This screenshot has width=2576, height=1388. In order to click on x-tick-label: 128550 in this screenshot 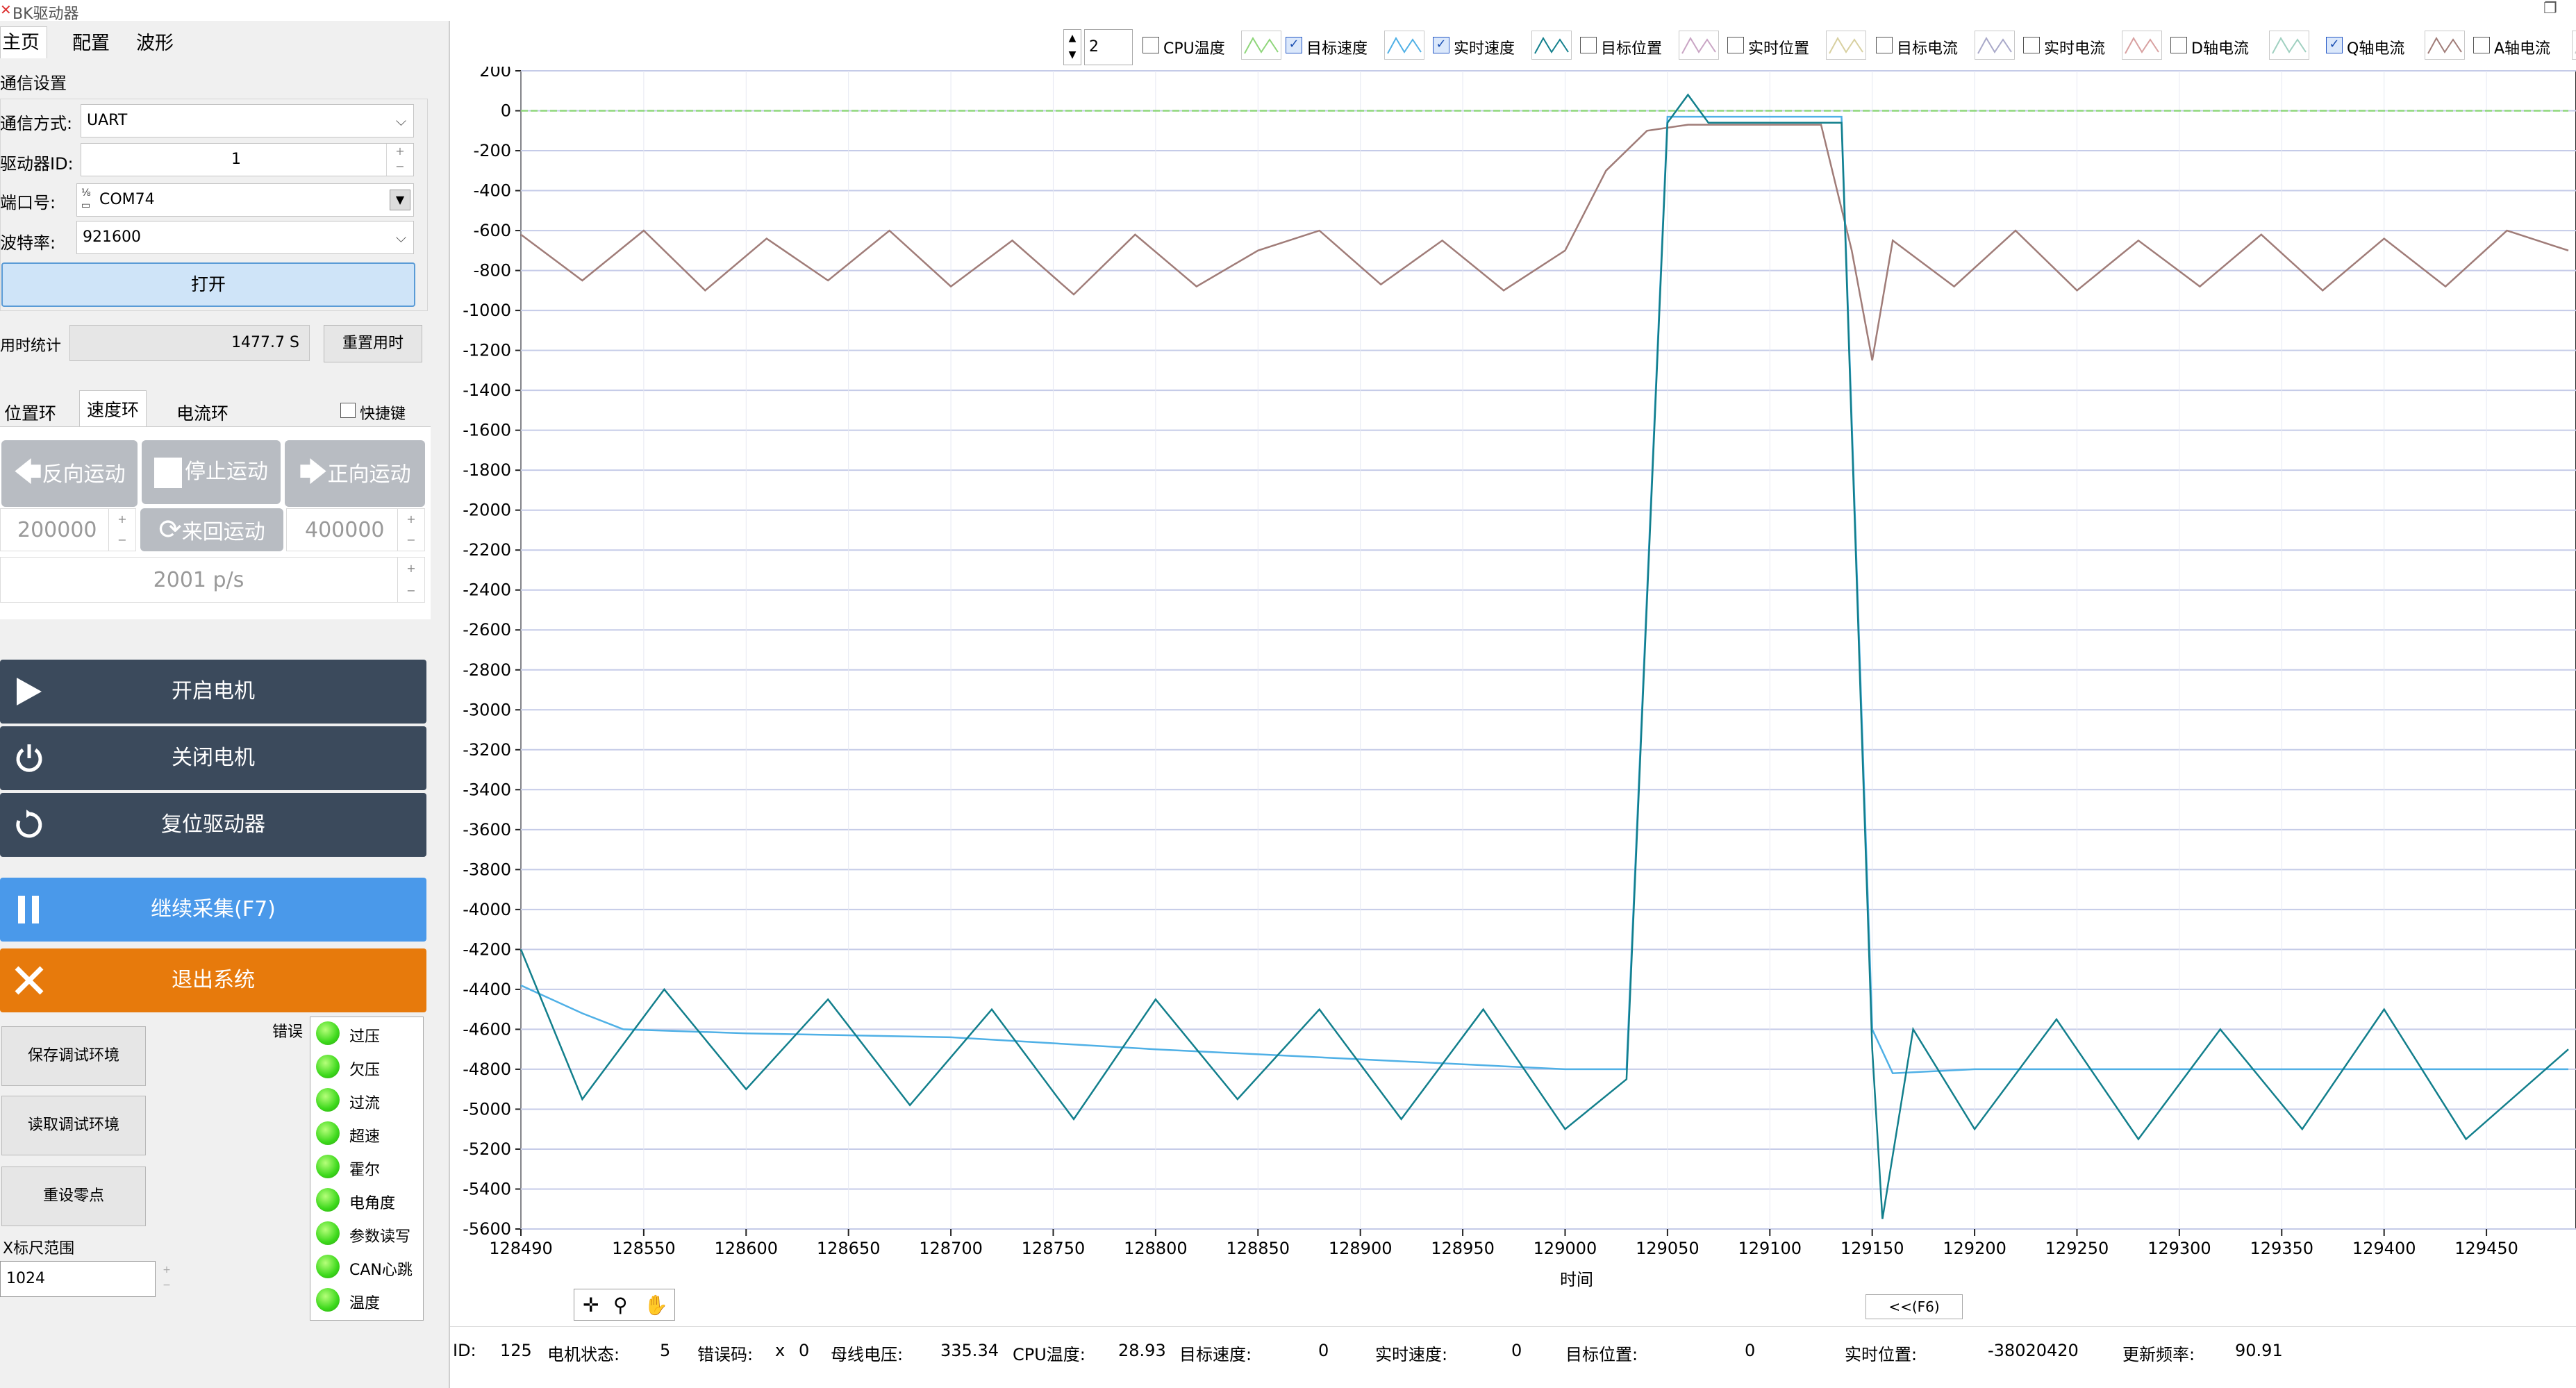, I will do `click(644, 1248)`.